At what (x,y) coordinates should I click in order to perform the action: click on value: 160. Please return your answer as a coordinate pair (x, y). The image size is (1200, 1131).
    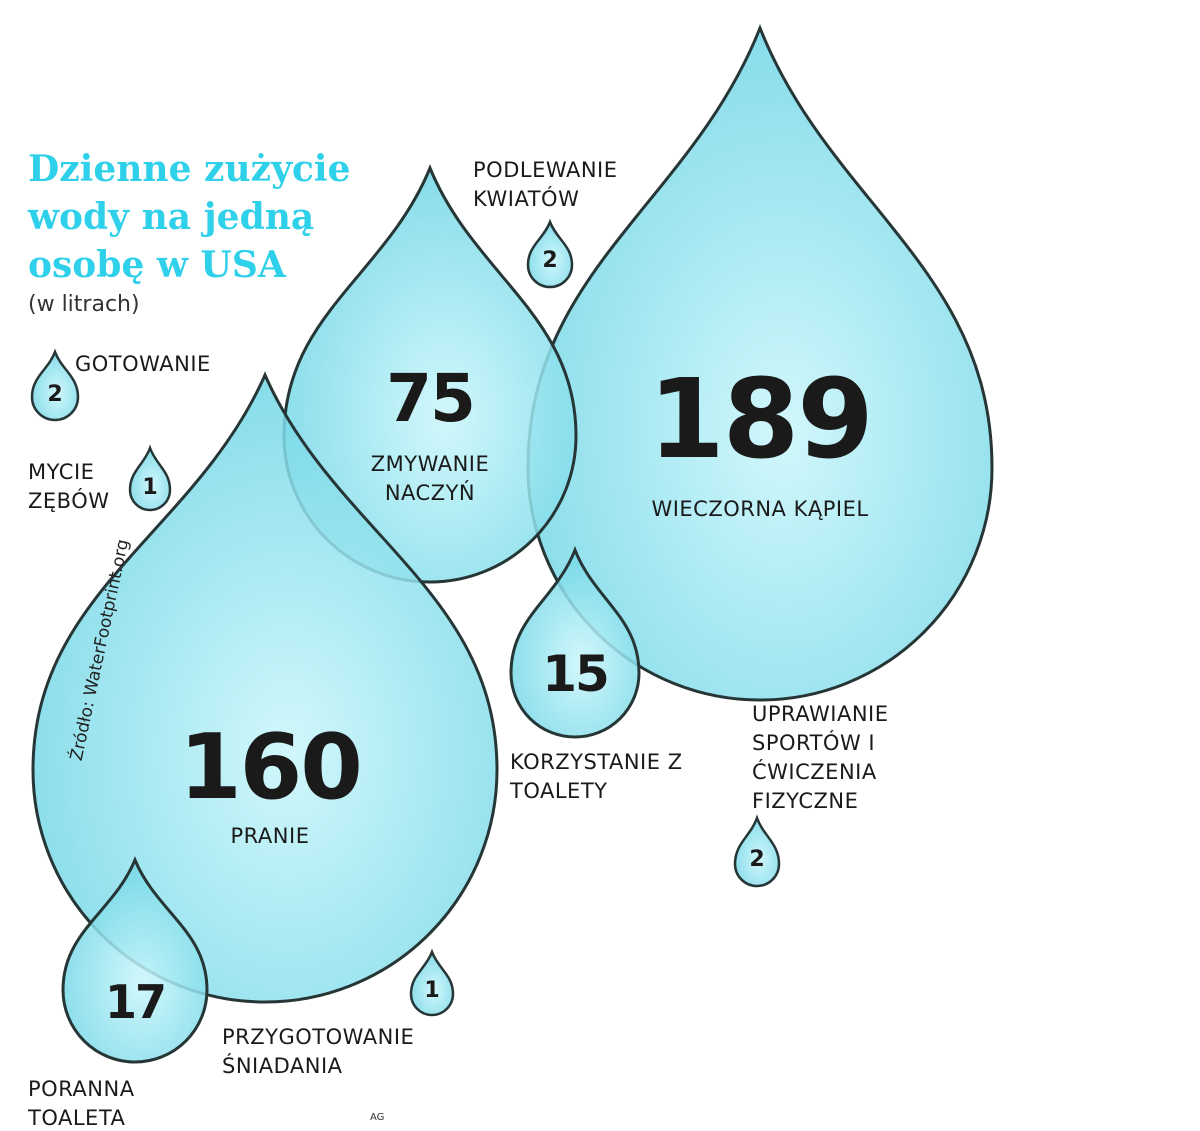
    Looking at the image, I should click on (271, 767).